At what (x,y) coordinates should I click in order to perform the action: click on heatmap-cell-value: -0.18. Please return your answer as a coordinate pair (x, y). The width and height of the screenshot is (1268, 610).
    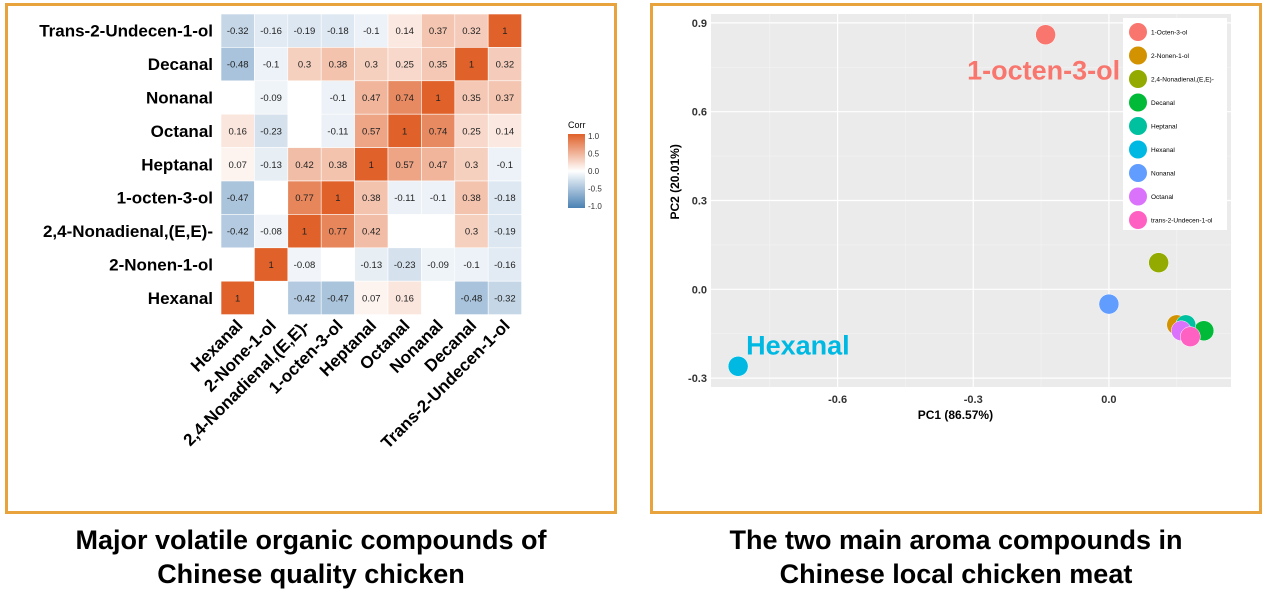
    Looking at the image, I should click on (505, 198).